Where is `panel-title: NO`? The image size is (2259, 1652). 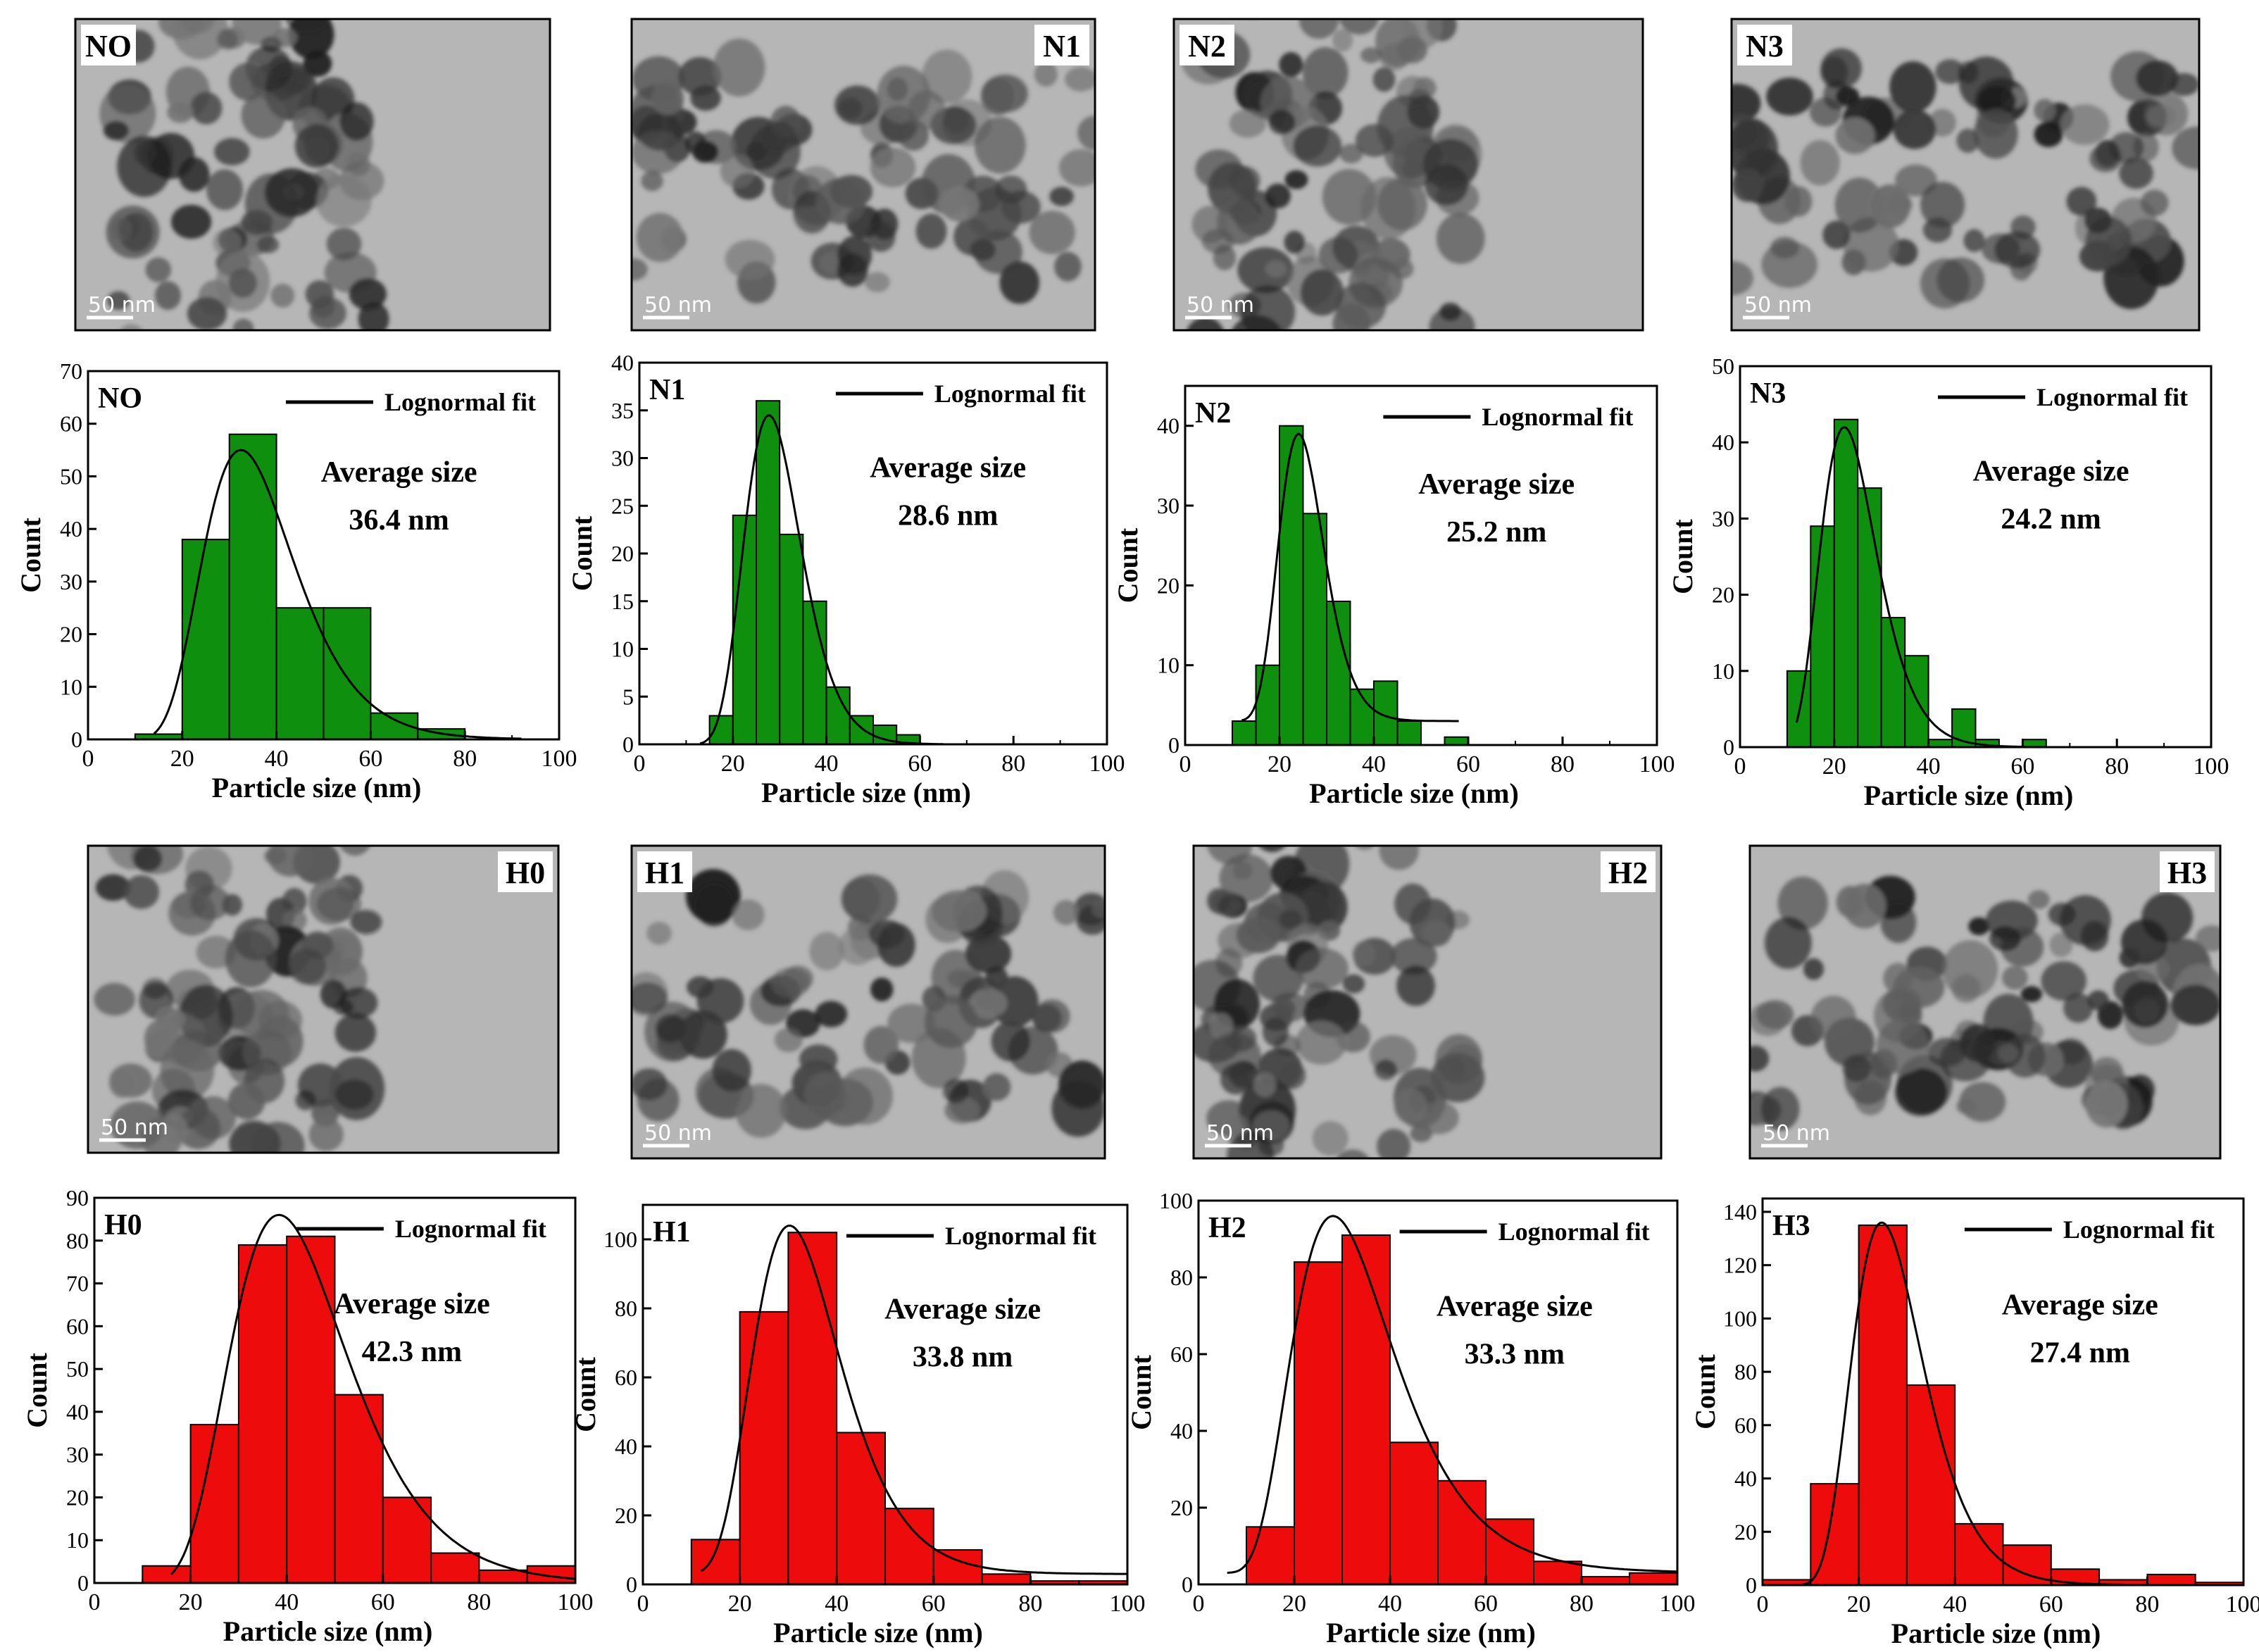 panel-title: NO is located at coordinates (120, 398).